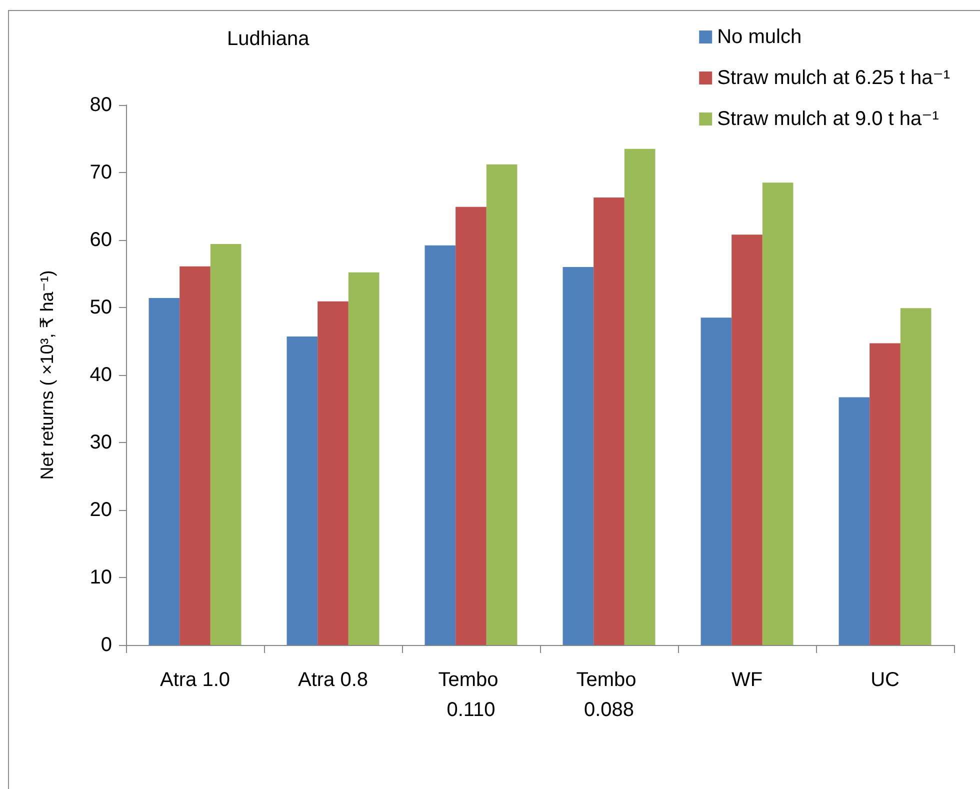 The height and width of the screenshot is (789, 980). What do you see at coordinates (101, 240) in the screenshot?
I see `y-tick-label: 60` at bounding box center [101, 240].